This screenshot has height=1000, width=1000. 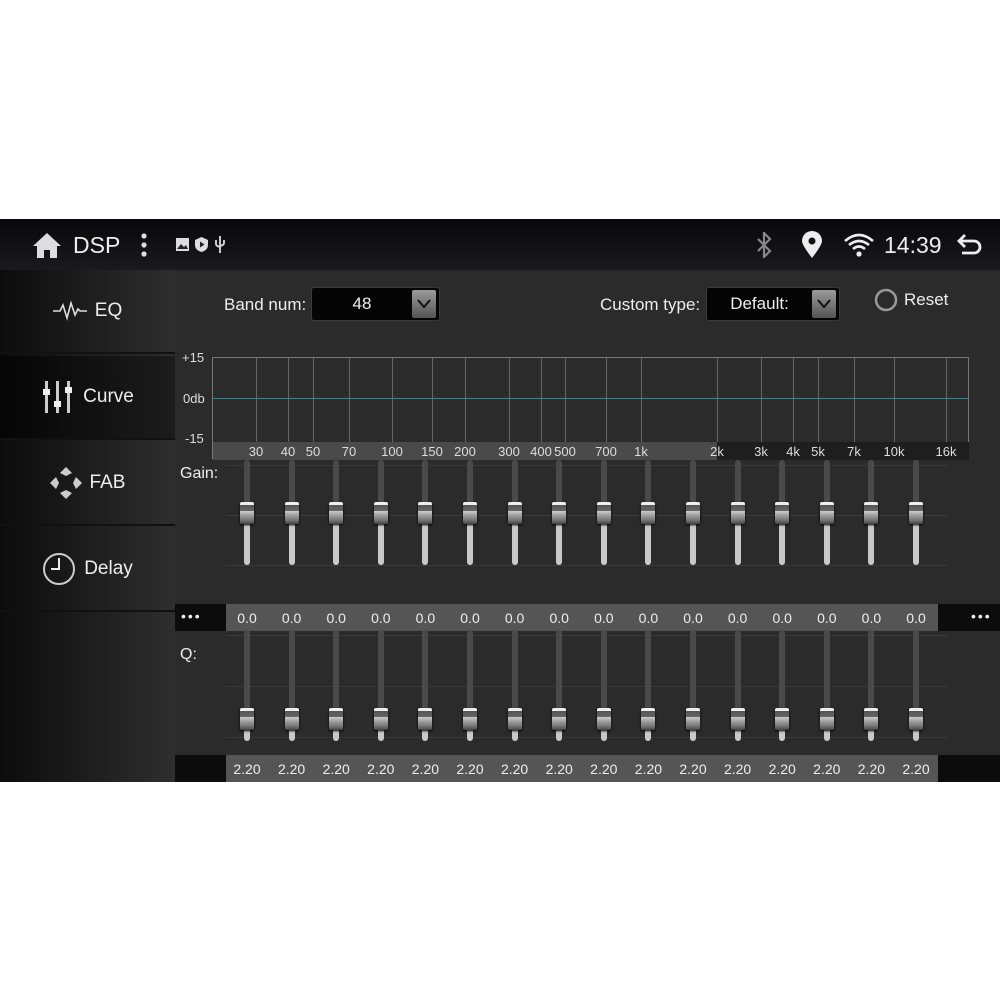 What do you see at coordinates (47, 245) in the screenshot?
I see `home-icon` at bounding box center [47, 245].